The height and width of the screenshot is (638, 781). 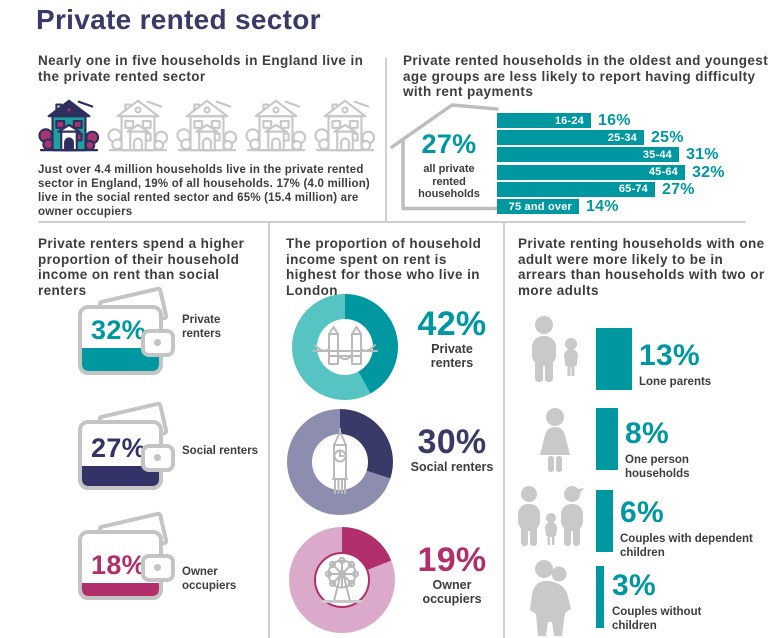 I want to click on wallet-social-renters: 27%, so click(x=126, y=449).